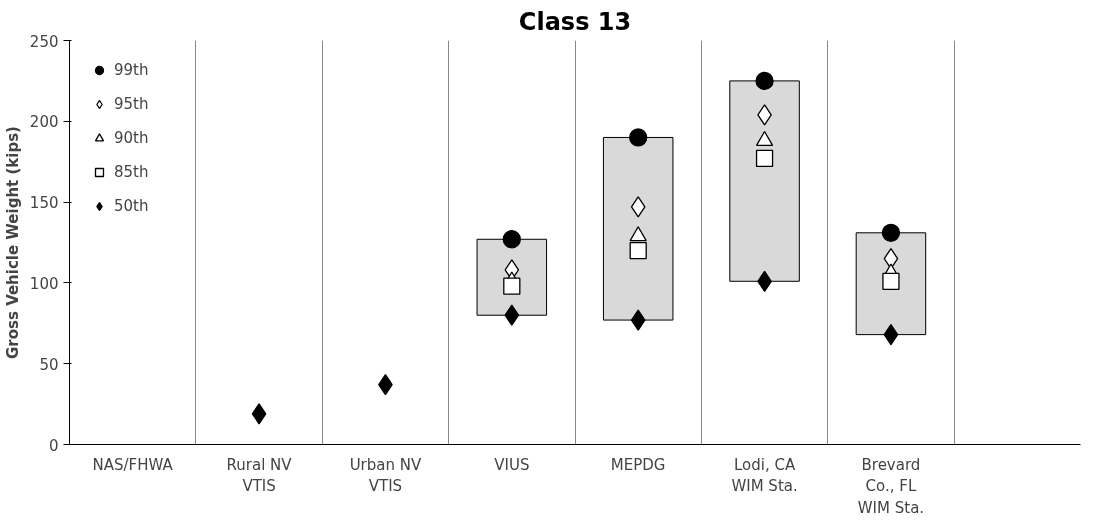 Image resolution: width=1102 pixels, height=521 pixels. Describe the element at coordinates (44, 41) in the screenshot. I see `y-tick-label: 250` at that location.